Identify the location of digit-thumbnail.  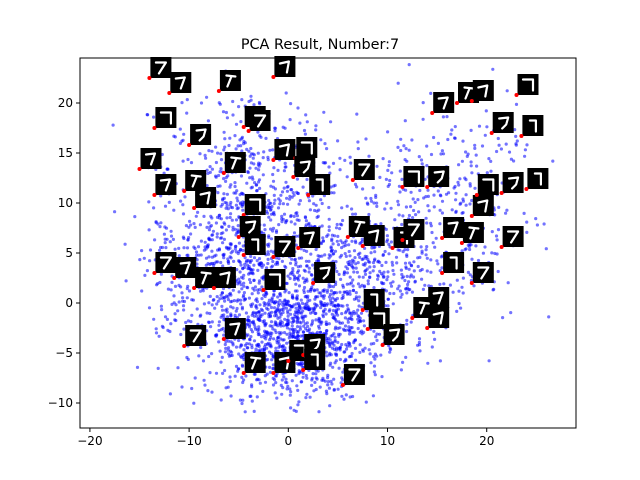
(364, 169).